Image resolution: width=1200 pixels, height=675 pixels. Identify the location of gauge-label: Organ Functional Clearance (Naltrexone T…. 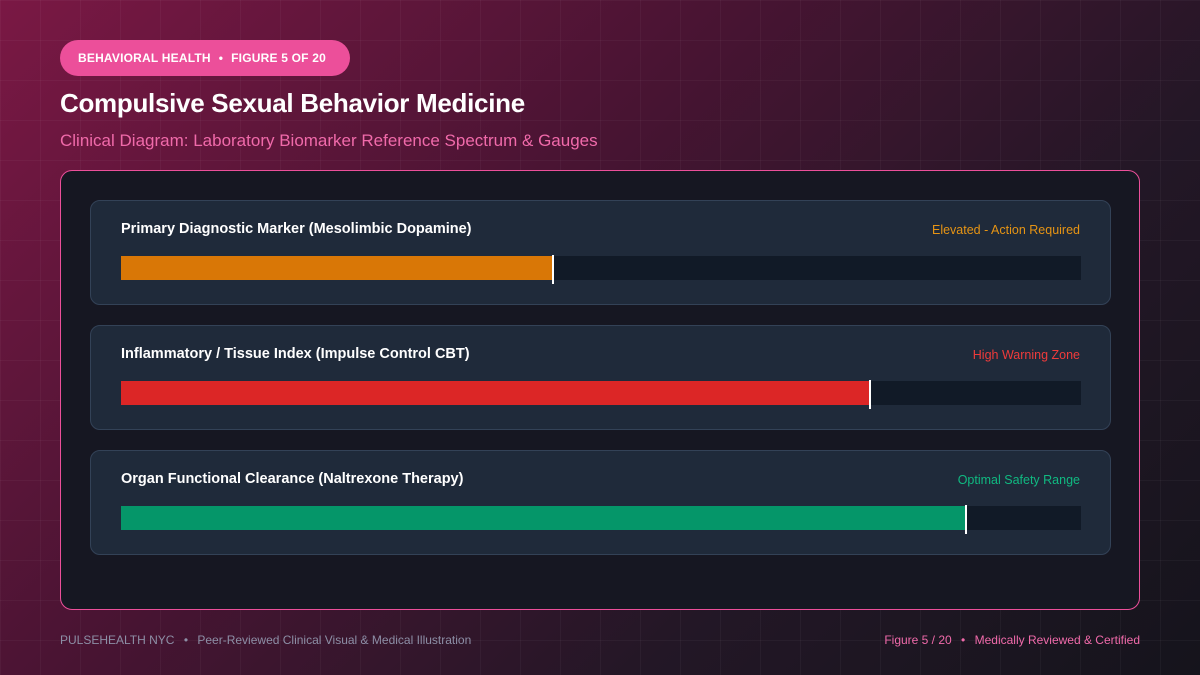
(292, 479).